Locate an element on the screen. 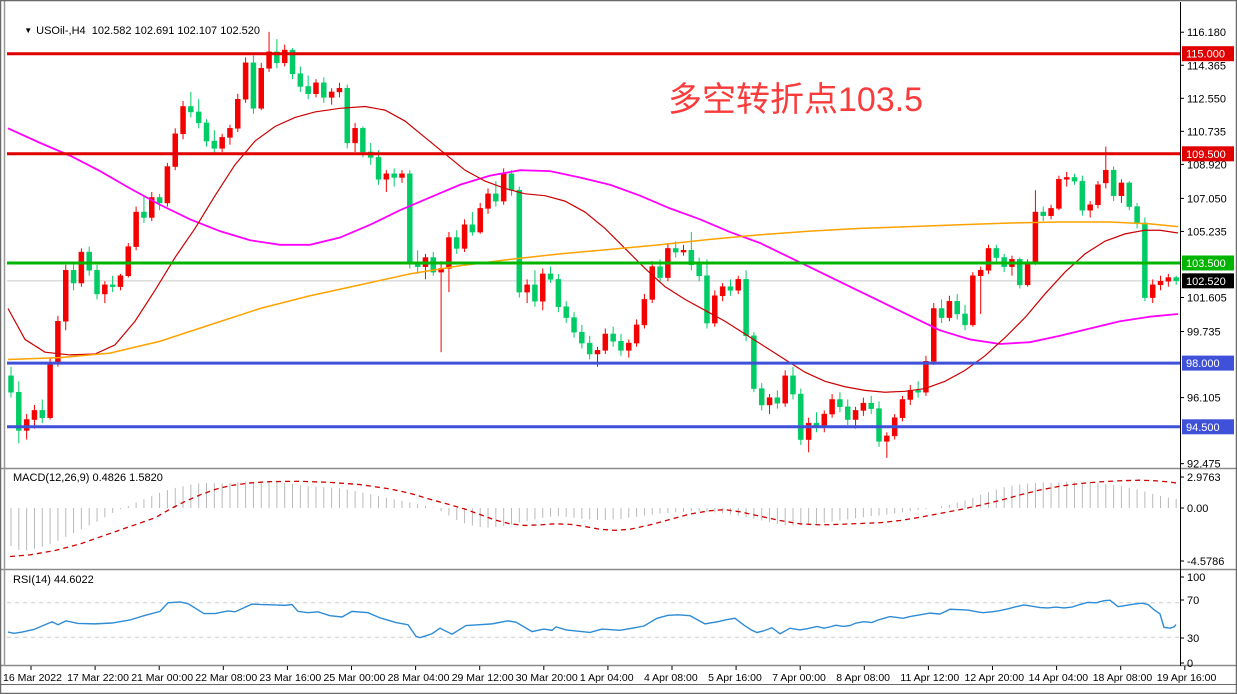  svg-text: 105.235 is located at coordinates (1207, 232).